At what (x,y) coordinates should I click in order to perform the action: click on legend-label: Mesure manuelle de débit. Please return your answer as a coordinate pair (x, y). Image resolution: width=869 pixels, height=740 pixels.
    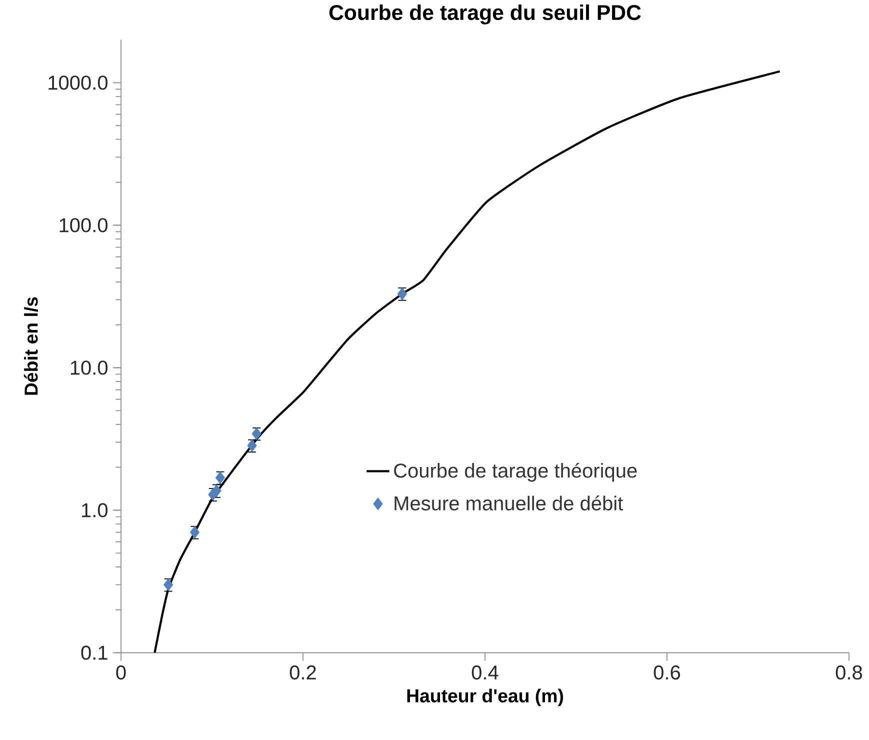
    Looking at the image, I should click on (508, 503).